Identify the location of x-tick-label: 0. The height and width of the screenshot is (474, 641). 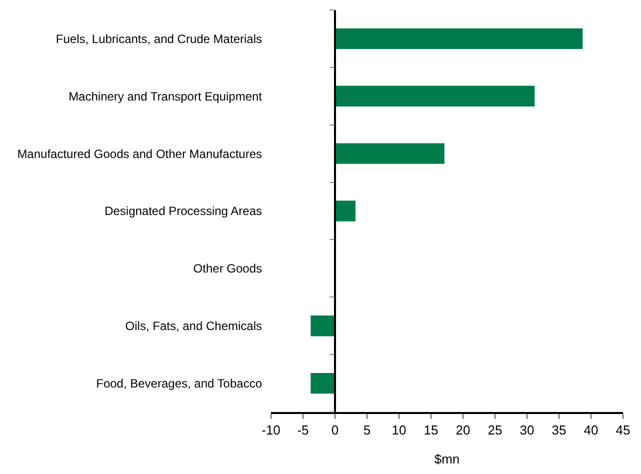
(335, 430).